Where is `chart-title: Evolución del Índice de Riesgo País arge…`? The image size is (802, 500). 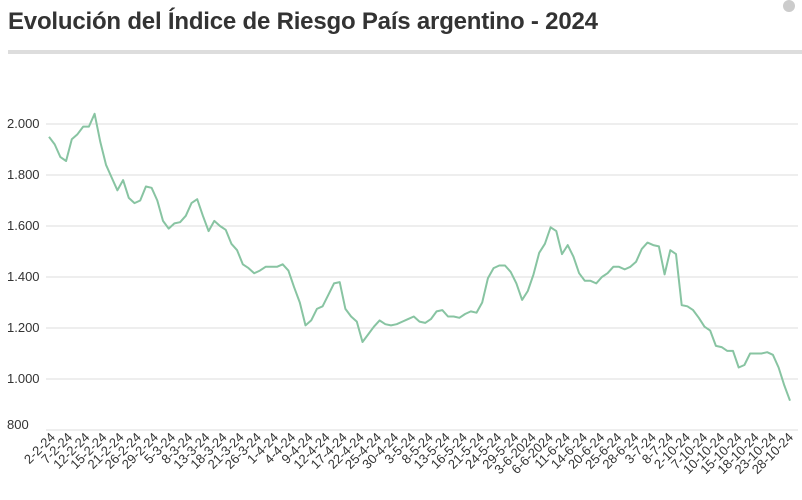
chart-title: Evolución del Índice de Riesgo País arge… is located at coordinates (303, 21).